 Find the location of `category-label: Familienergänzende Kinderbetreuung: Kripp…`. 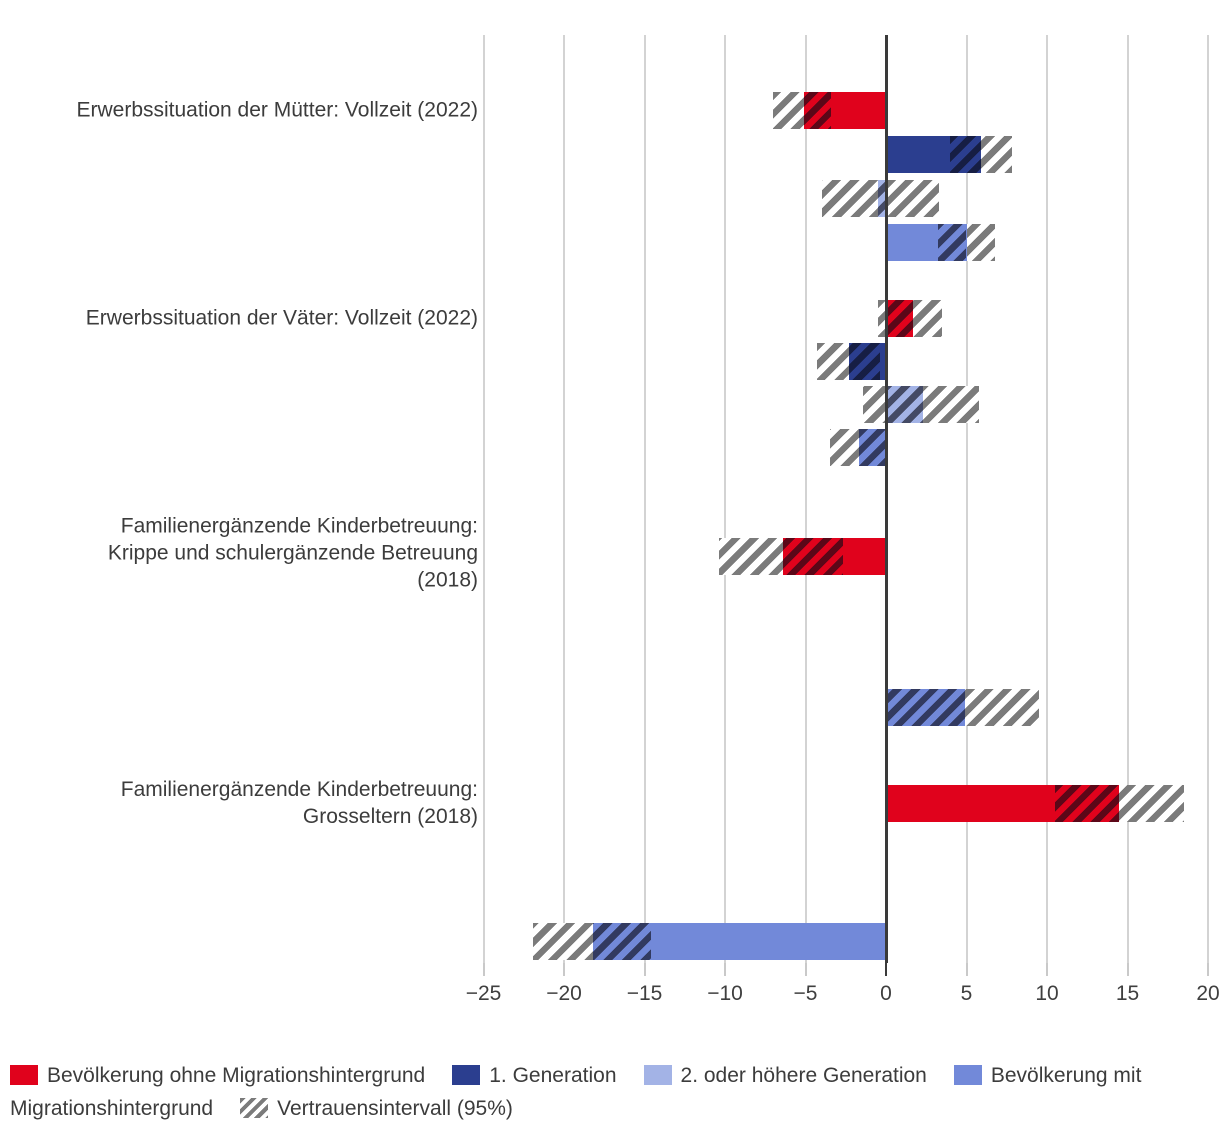

category-label: Familienergänzende Kinderbetreuung: Kripp… is located at coordinates (243, 553).